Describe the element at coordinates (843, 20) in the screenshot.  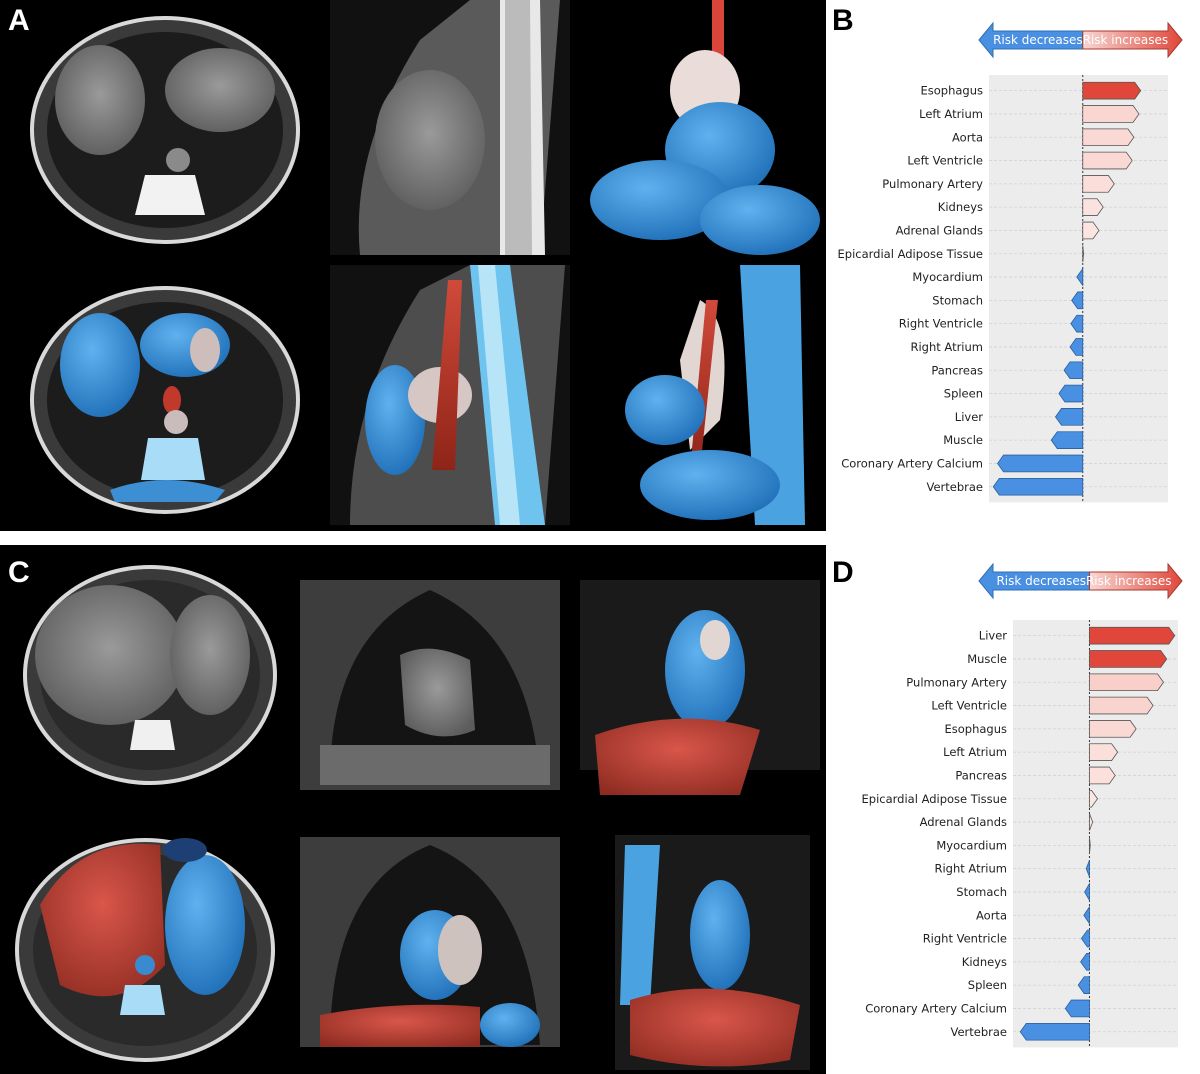
I see `panel-b-letter: B` at that location.